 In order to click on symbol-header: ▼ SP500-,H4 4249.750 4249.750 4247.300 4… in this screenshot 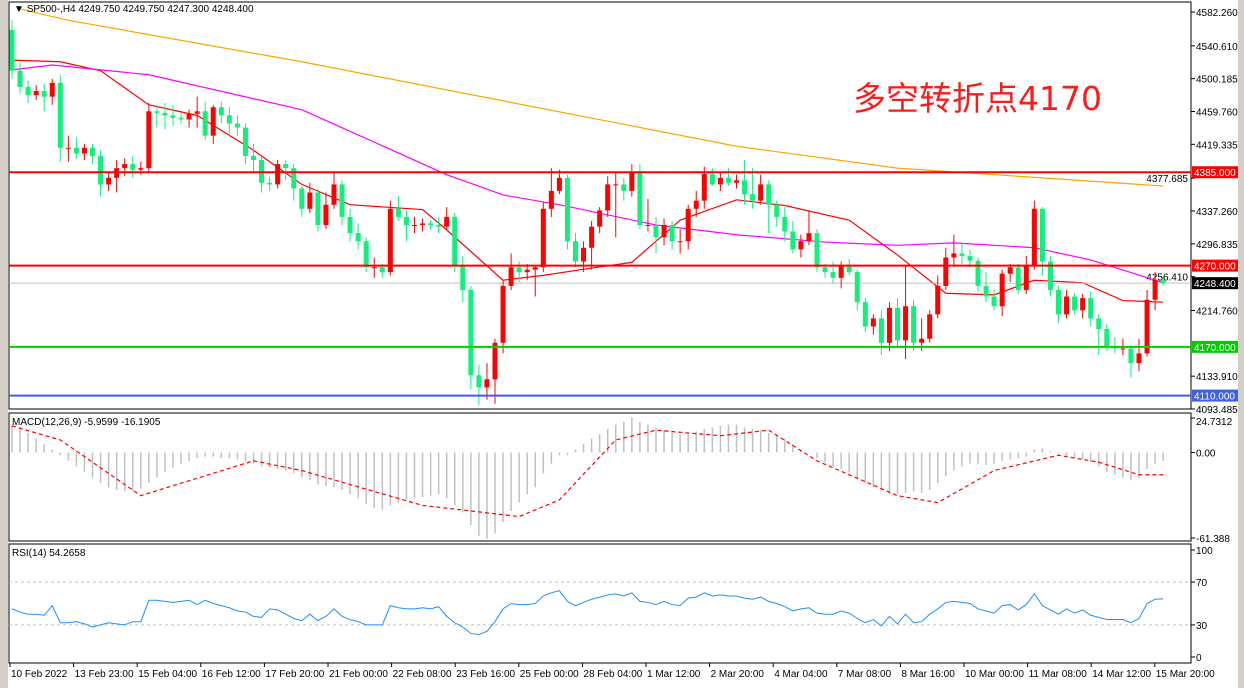, I will do `click(134, 9)`.